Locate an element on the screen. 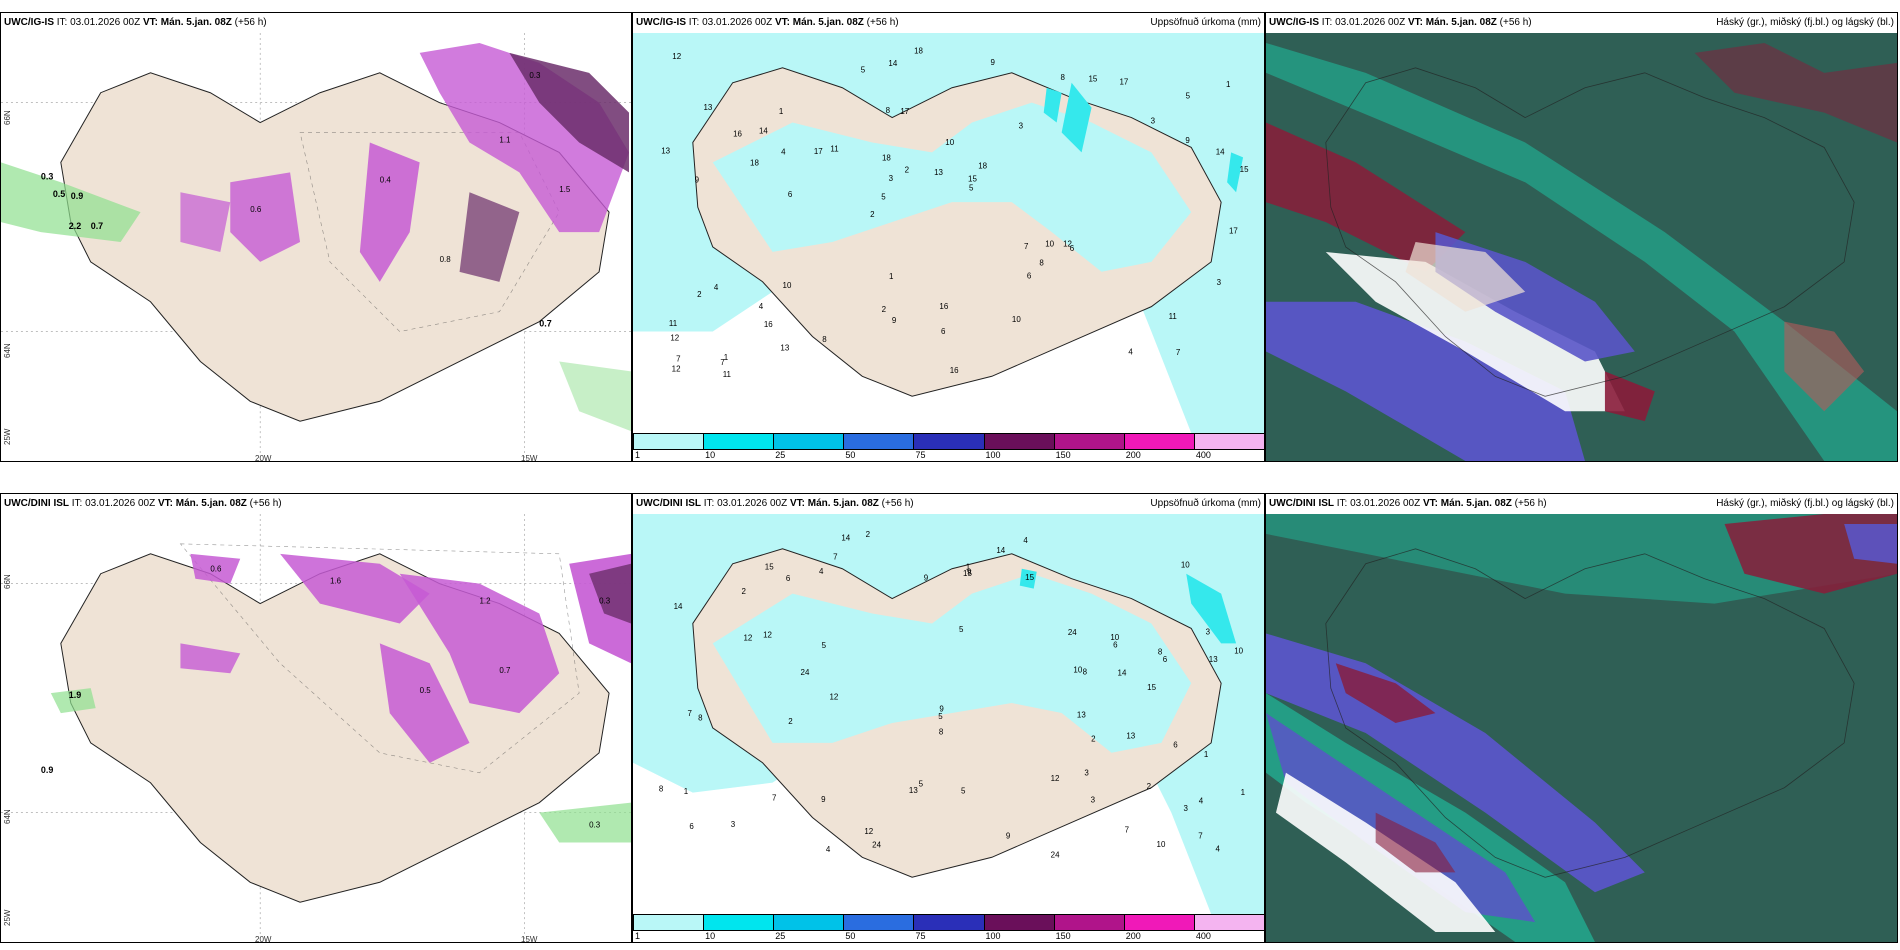 This screenshot has width=1900, height=950. colorbar-tick-label: 150 is located at coordinates (1063, 936).